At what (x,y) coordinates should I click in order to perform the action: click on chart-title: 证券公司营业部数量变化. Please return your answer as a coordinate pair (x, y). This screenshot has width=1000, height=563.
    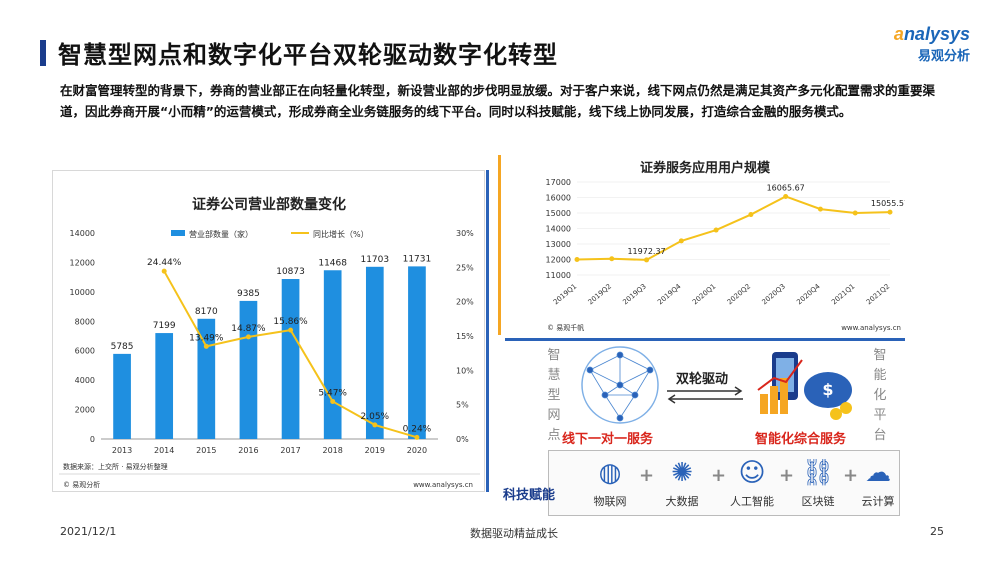
    Looking at the image, I should click on (269, 204).